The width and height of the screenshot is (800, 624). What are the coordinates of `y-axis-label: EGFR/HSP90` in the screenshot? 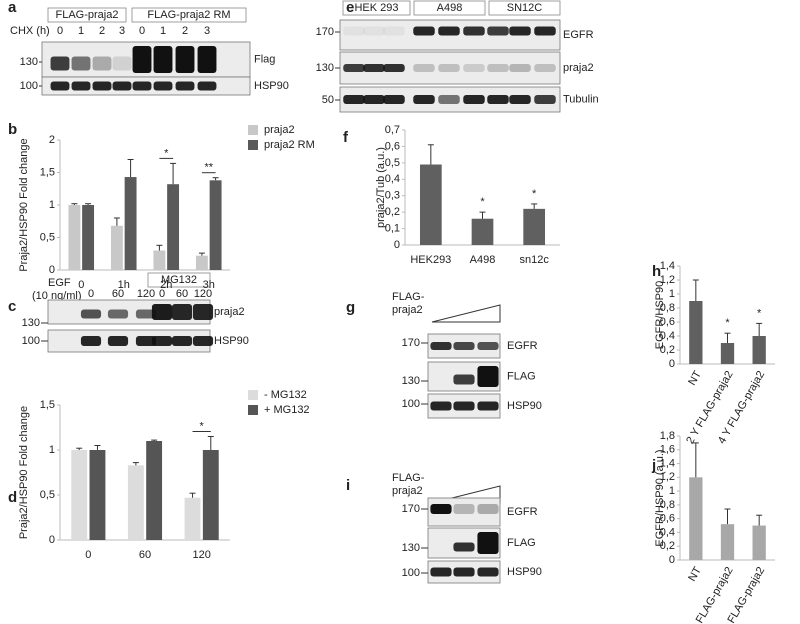 It's located at (660, 315).